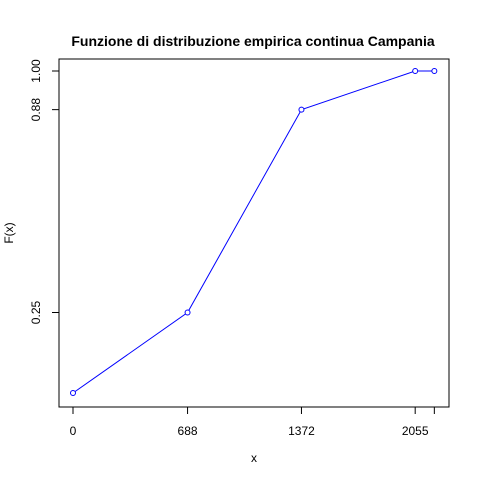 This screenshot has width=480, height=480. Describe the element at coordinates (73, 431) in the screenshot. I see `x-tick-label: 0` at that location.